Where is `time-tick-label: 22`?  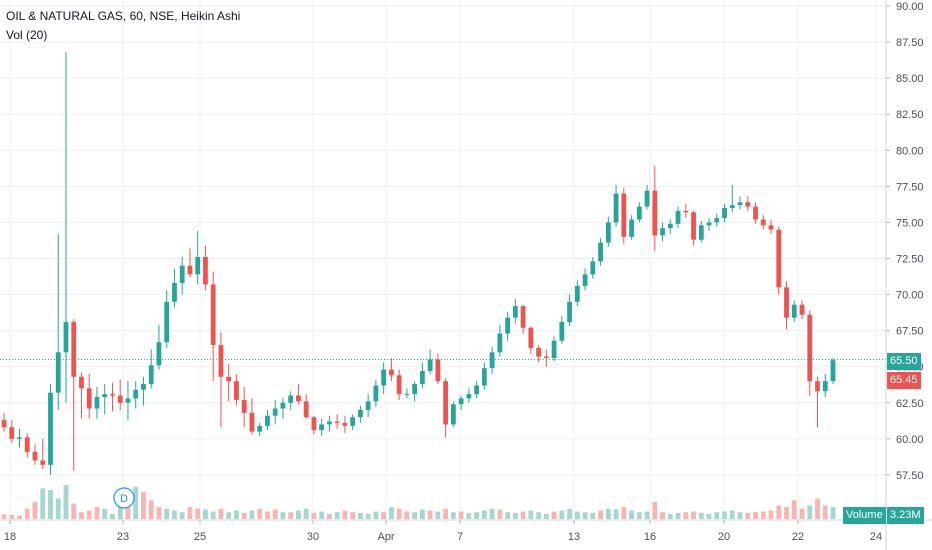 time-tick-label: 22 is located at coordinates (798, 537).